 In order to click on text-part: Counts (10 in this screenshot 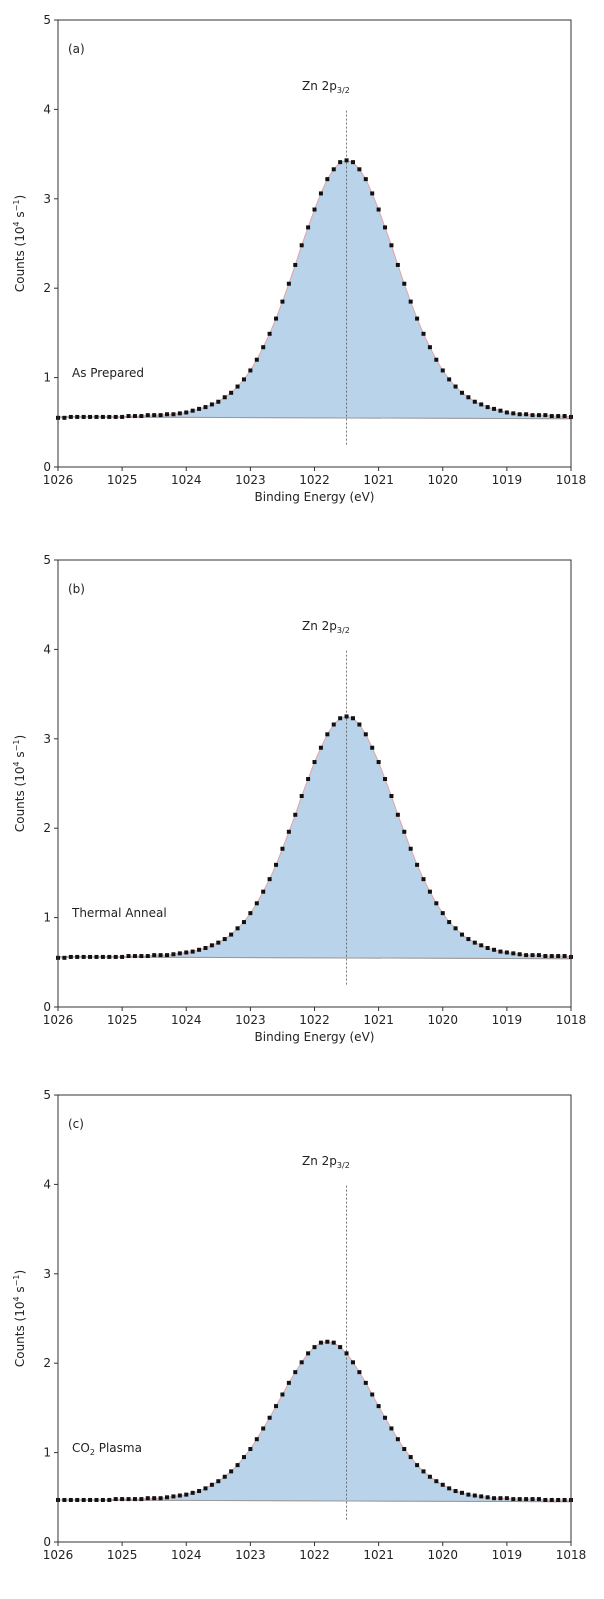, I will do `click(20, 800)`.